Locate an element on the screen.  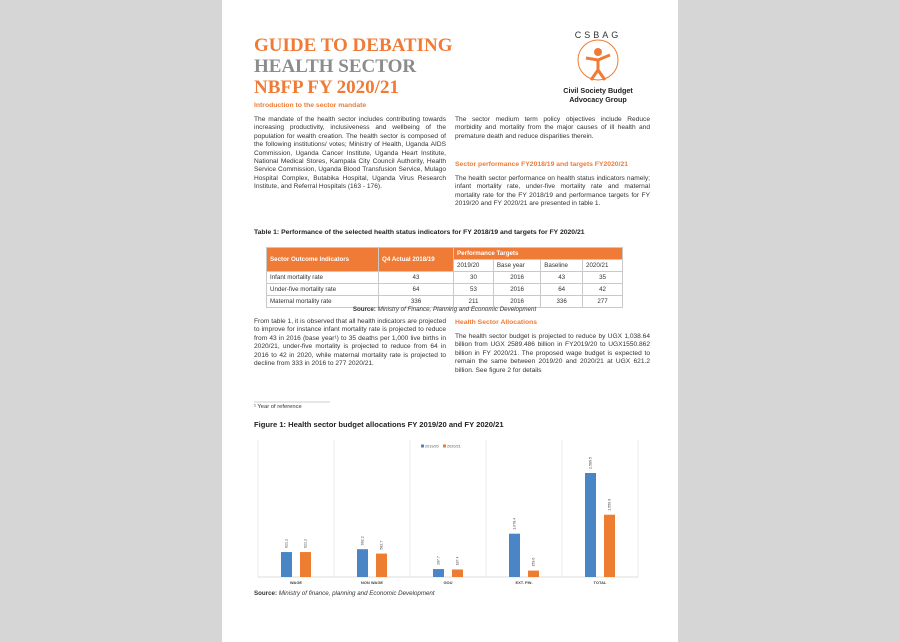
logo-name-line: Advocacy Group is located at coordinates (598, 99).